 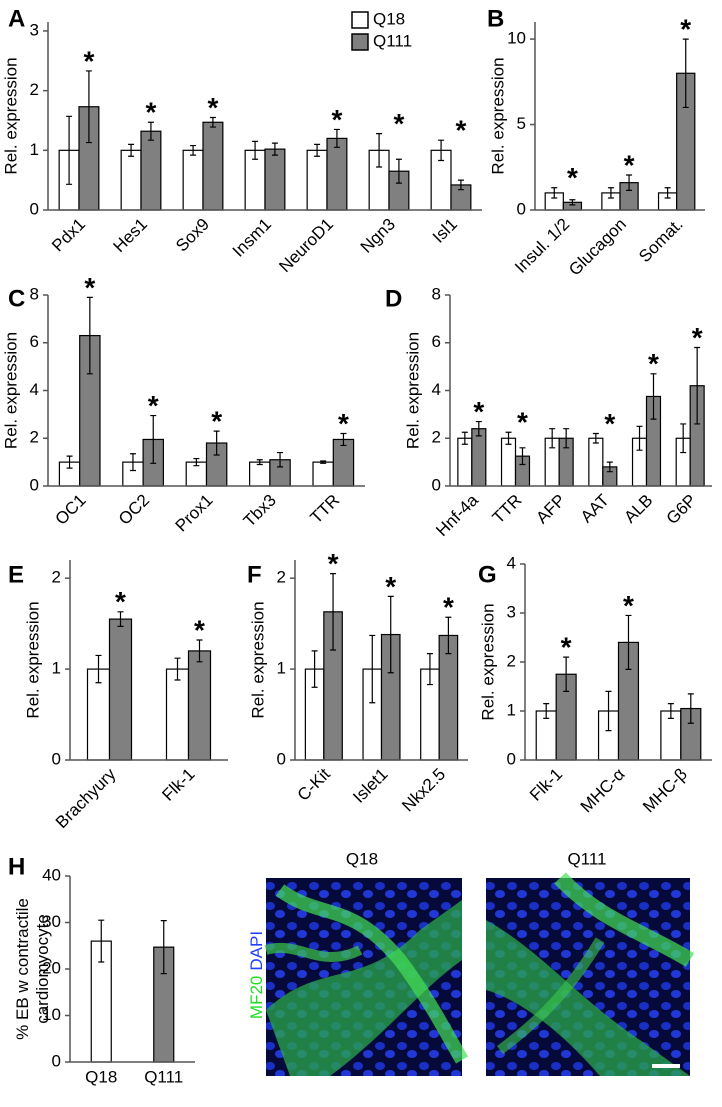 I want to click on x-tick-label: G6P, so click(x=681, y=509).